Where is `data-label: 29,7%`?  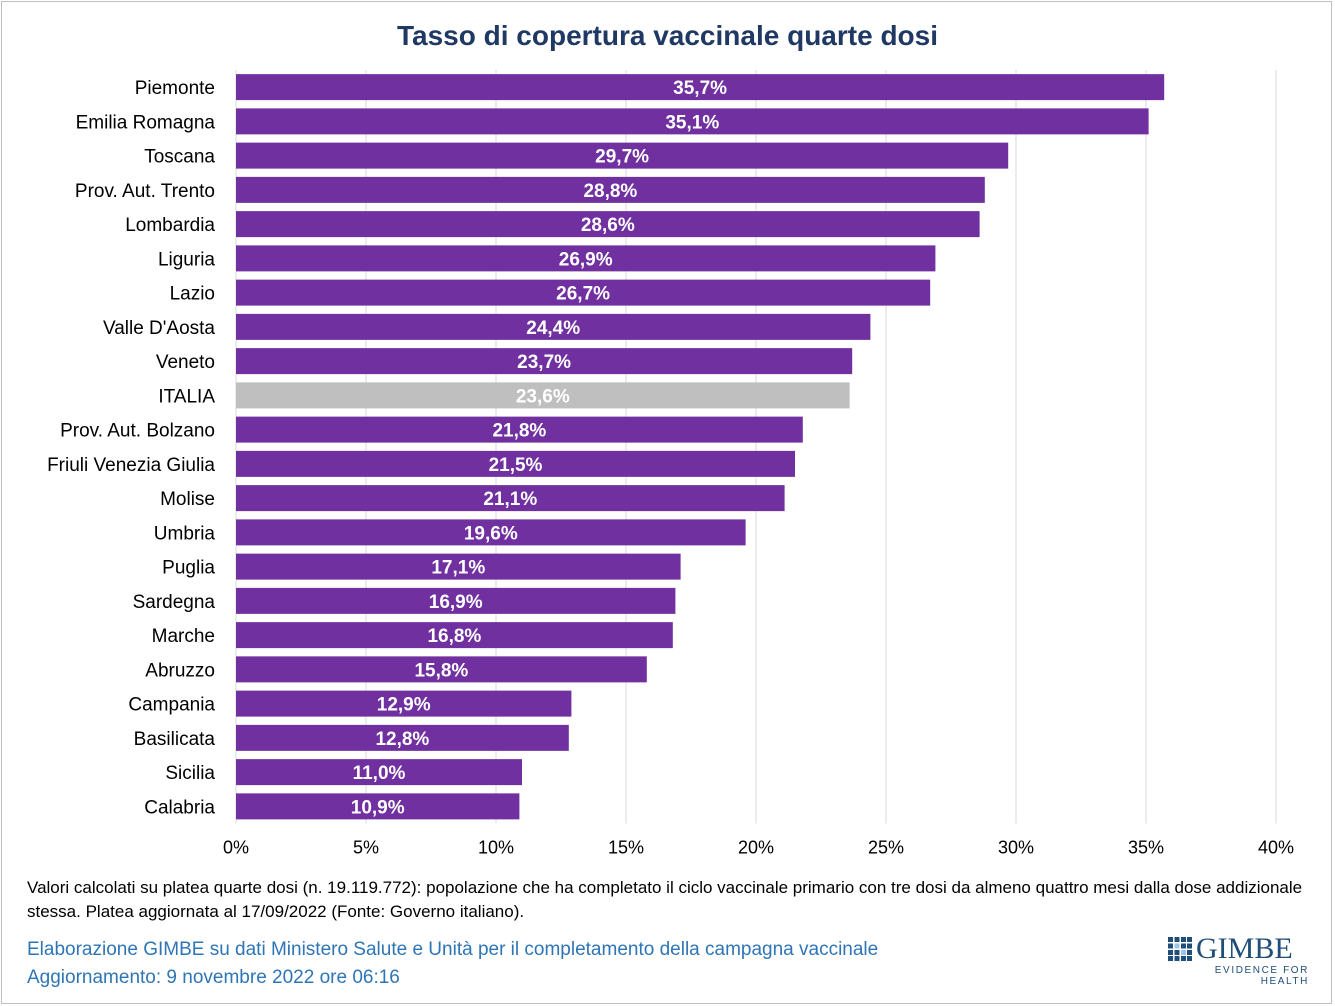
data-label: 29,7% is located at coordinates (622, 157).